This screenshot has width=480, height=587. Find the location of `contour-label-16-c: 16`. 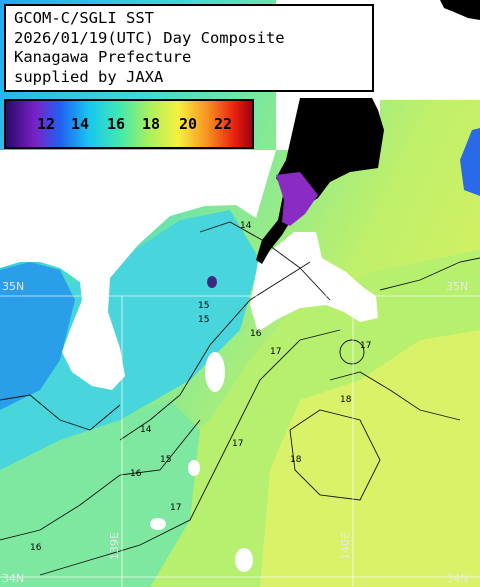

contour-label-16-c: 16 is located at coordinates (36, 548).